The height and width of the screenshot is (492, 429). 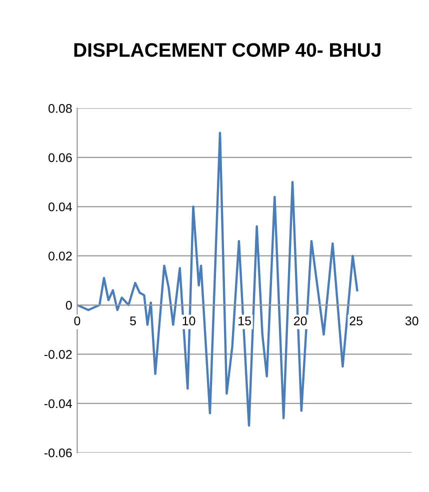 What do you see at coordinates (60, 256) in the screenshot?
I see `y-tick-label: 0.02` at bounding box center [60, 256].